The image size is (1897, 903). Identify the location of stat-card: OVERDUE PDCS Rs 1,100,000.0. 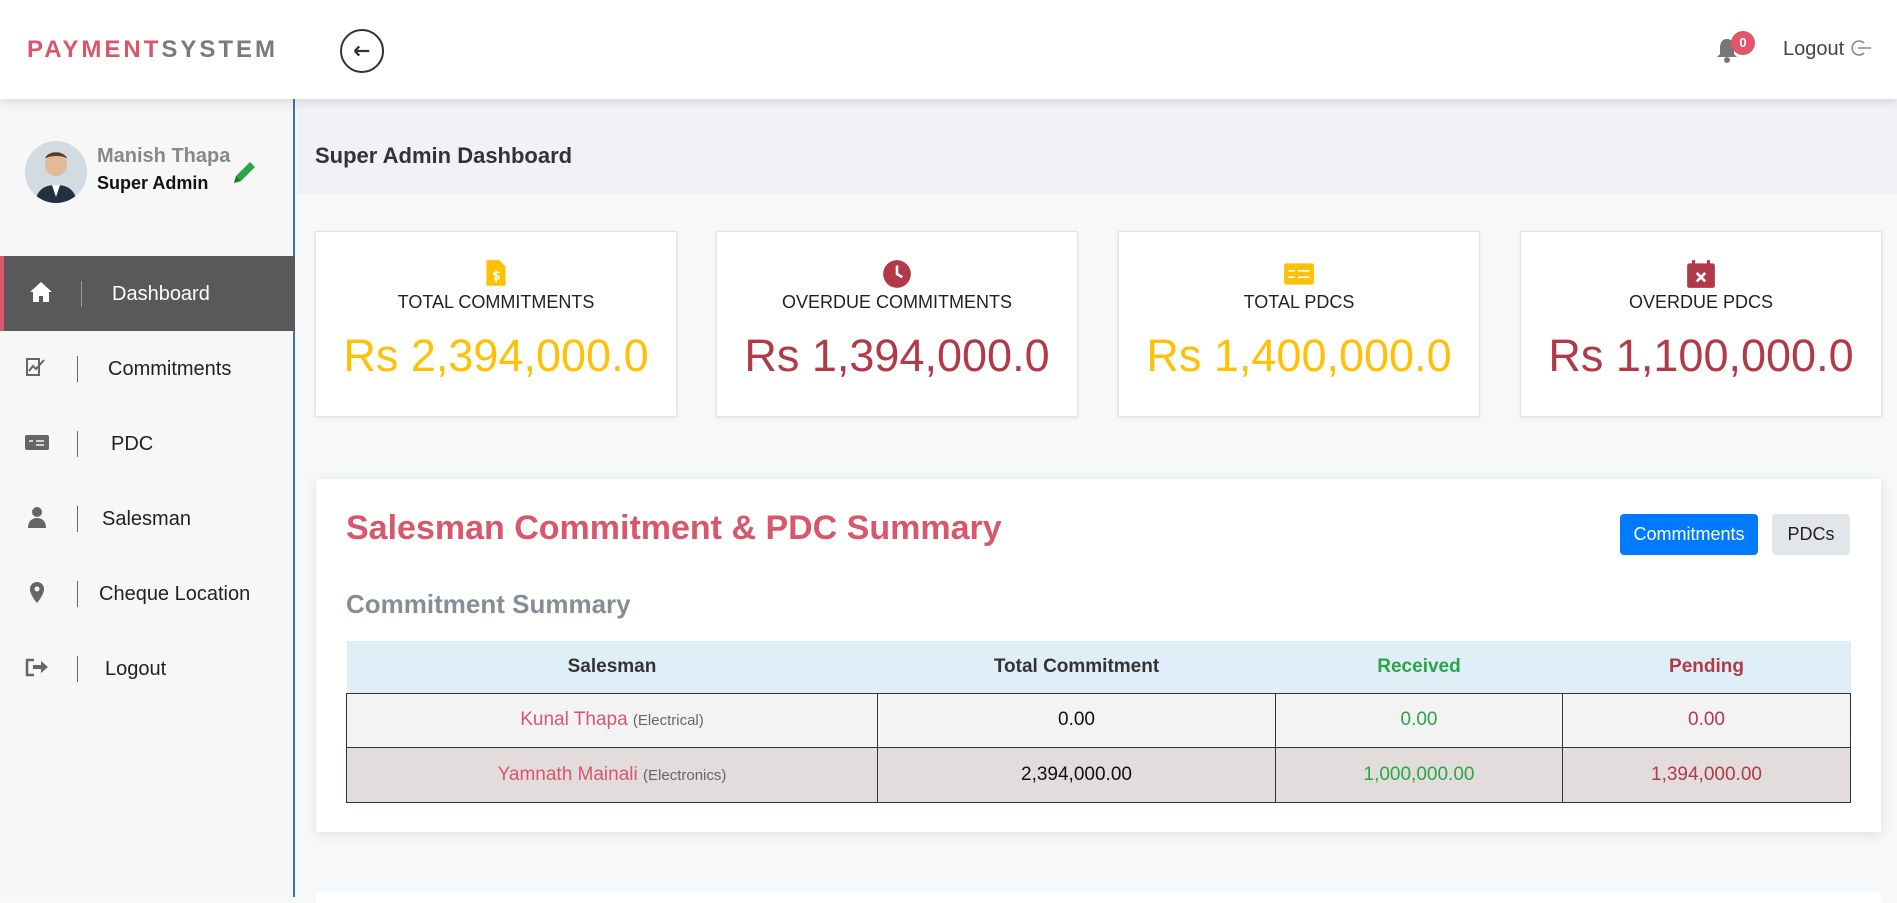
(1701, 324).